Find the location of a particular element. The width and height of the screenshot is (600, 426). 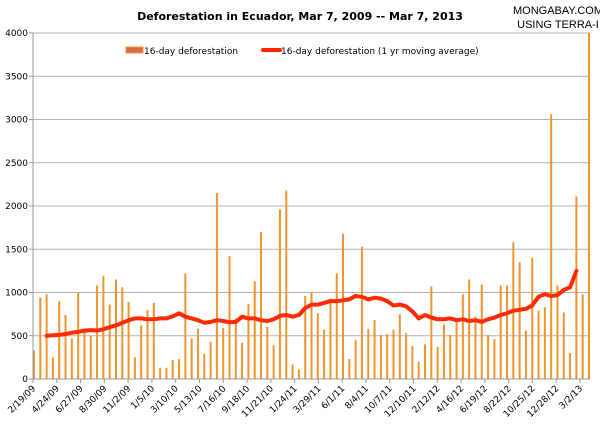

x-tick-label: 6/1/11 is located at coordinates (334, 398).